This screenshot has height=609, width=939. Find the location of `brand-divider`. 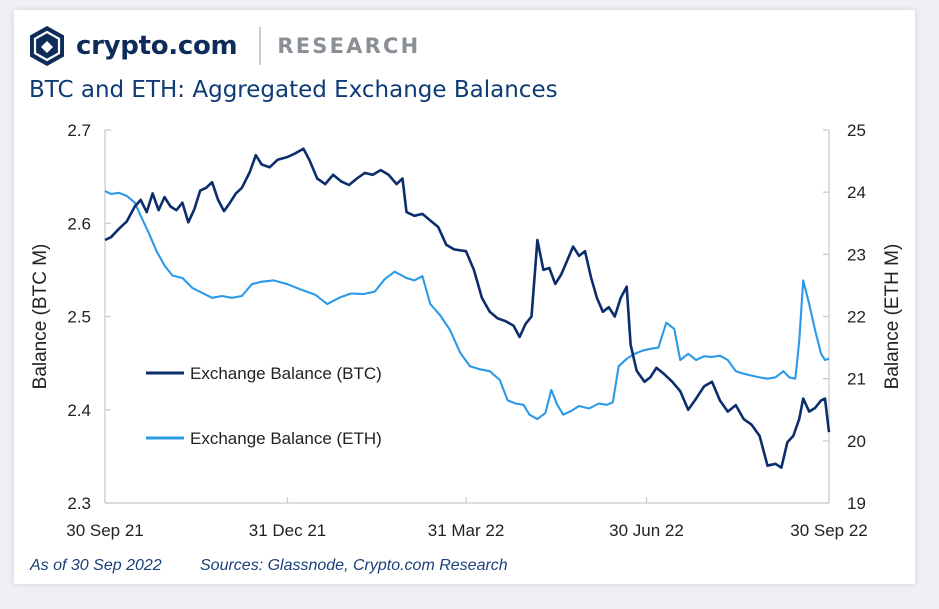

brand-divider is located at coordinates (260, 46).